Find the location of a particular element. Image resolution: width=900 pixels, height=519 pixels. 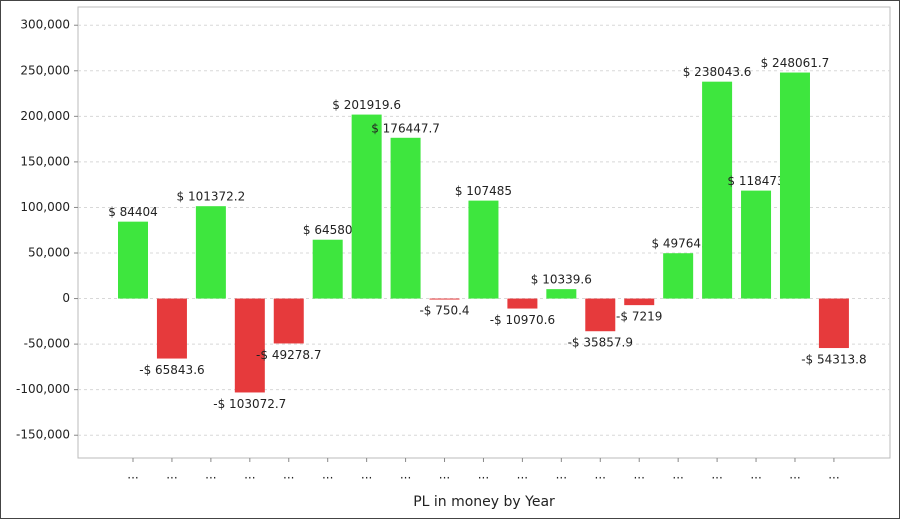

y-tick-label: 50,000 is located at coordinates (49, 253).